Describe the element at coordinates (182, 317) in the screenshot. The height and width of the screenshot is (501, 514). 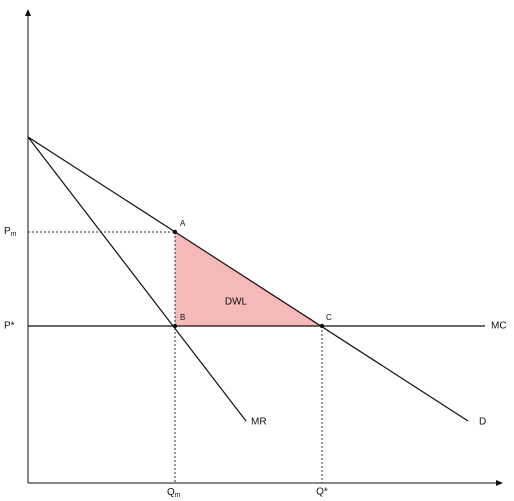
I see `point-label: B` at that location.